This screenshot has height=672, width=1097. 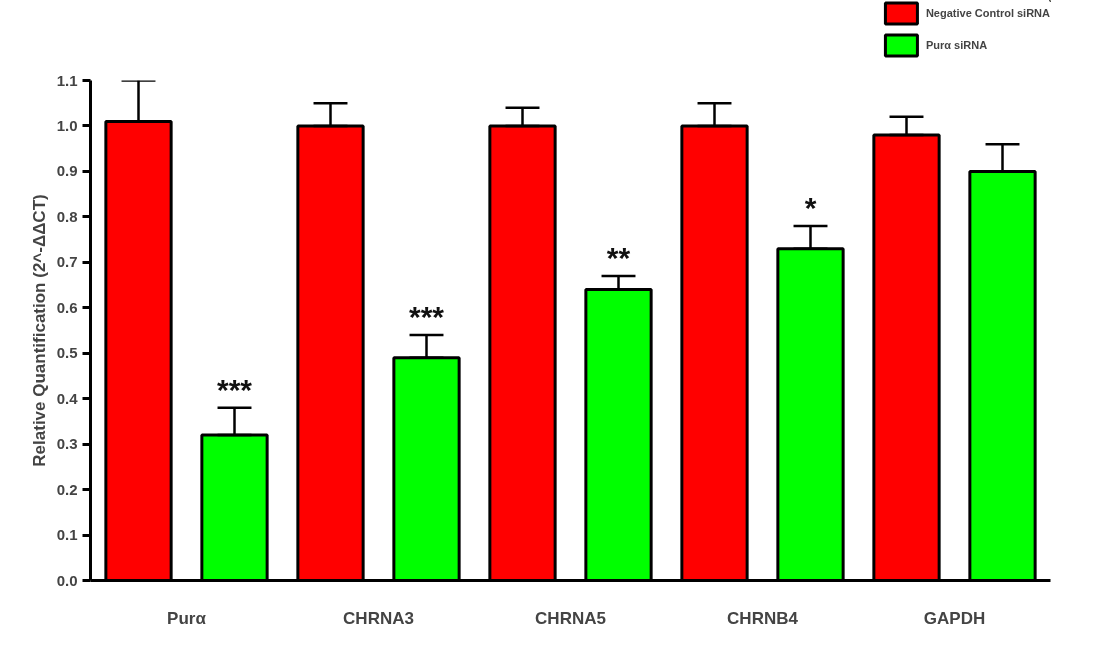 I want to click on annotation: *, so click(x=810, y=207).